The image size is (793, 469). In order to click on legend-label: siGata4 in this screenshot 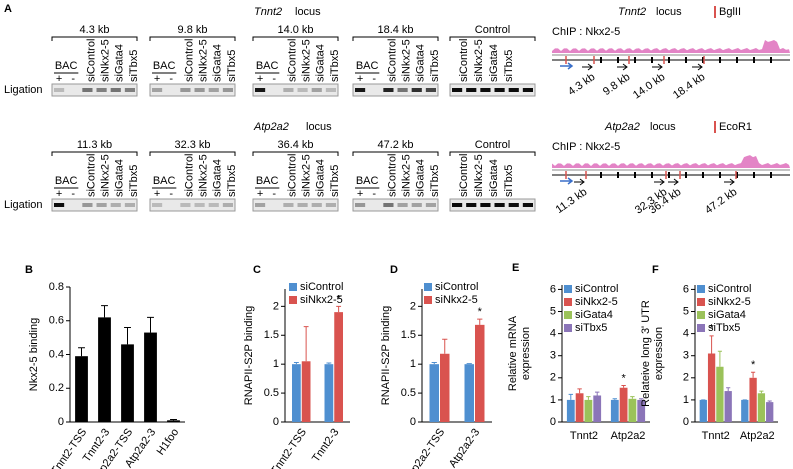, I will do `click(727, 315)`.